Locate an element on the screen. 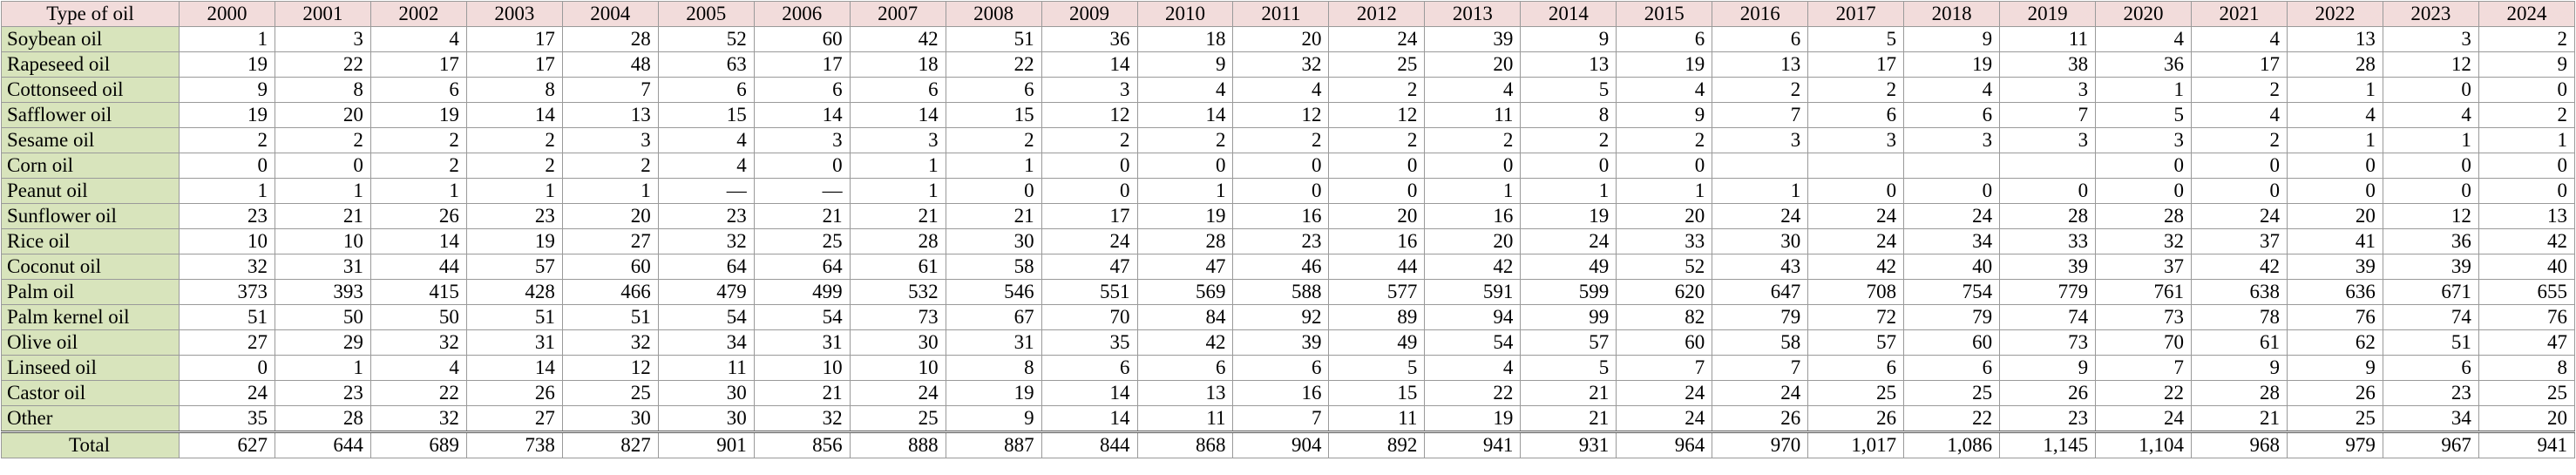  value-cell: 78 is located at coordinates (2240, 317).